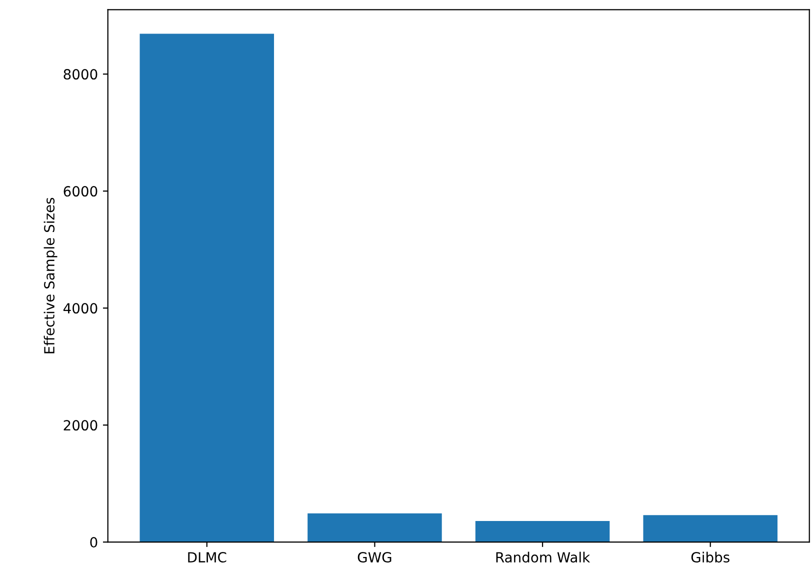 The height and width of the screenshot is (573, 811). What do you see at coordinates (81, 191) in the screenshot?
I see `y-tick-label: 6000` at bounding box center [81, 191].